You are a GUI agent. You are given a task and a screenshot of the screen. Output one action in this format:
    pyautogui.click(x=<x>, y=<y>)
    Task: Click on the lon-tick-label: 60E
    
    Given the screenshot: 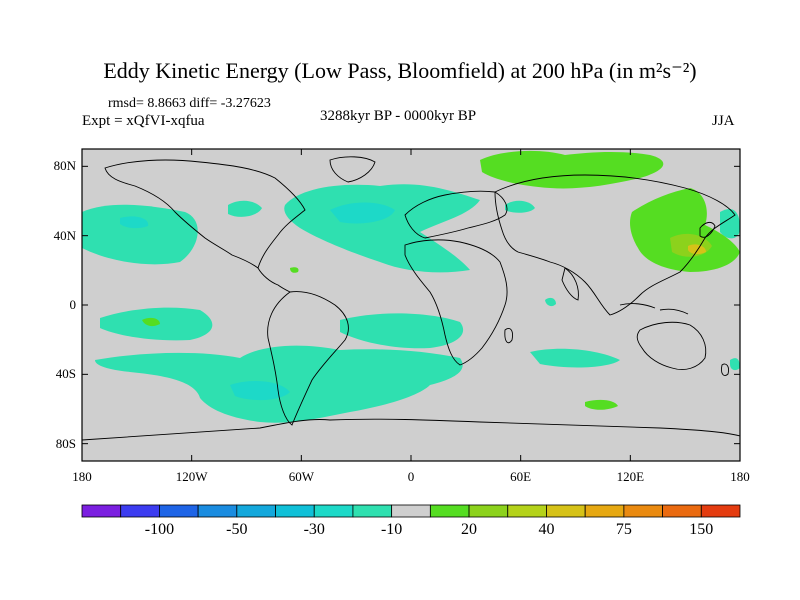 What is the action you would take?
    pyautogui.click(x=521, y=476)
    